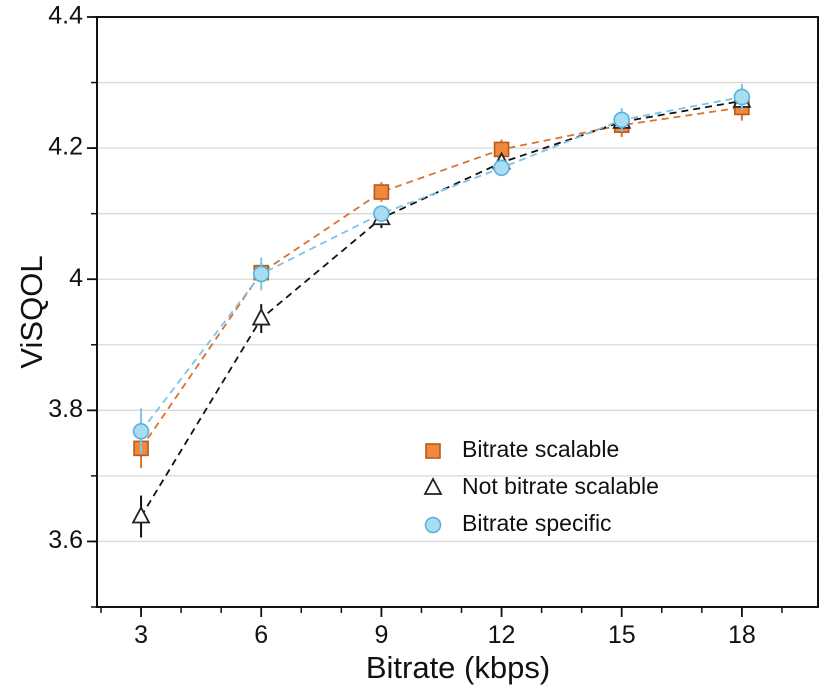 This screenshot has height=697, width=832. What do you see at coordinates (502, 635) in the screenshot?
I see `x-tick-label: 12` at bounding box center [502, 635].